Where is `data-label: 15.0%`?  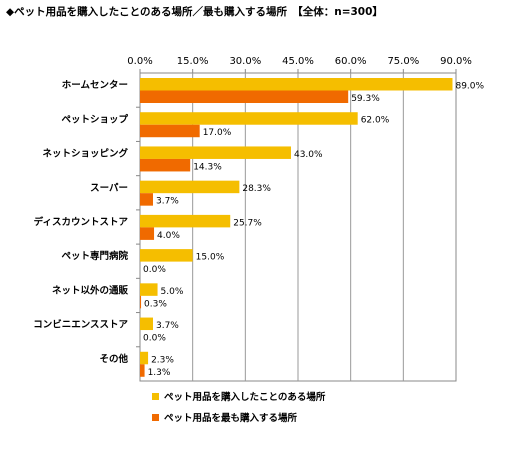 data-label: 15.0% is located at coordinates (210, 258).